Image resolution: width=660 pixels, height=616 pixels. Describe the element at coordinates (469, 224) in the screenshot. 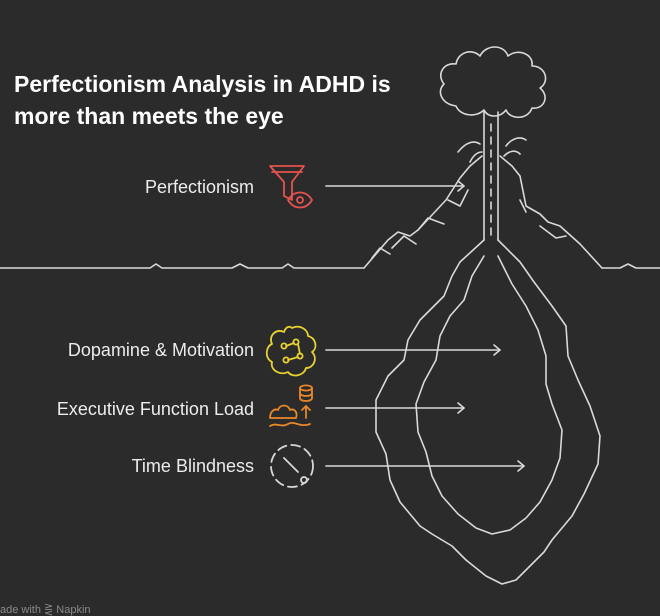

I see `volcano-ridges` at that location.